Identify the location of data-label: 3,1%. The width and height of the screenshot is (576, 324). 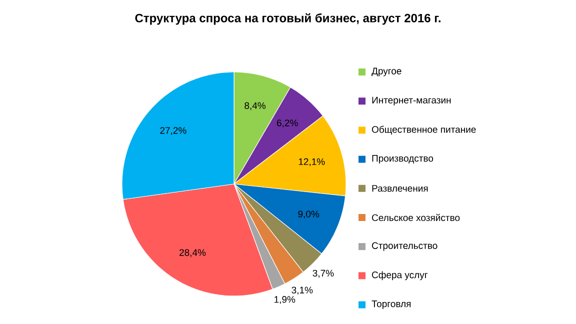
(302, 290).